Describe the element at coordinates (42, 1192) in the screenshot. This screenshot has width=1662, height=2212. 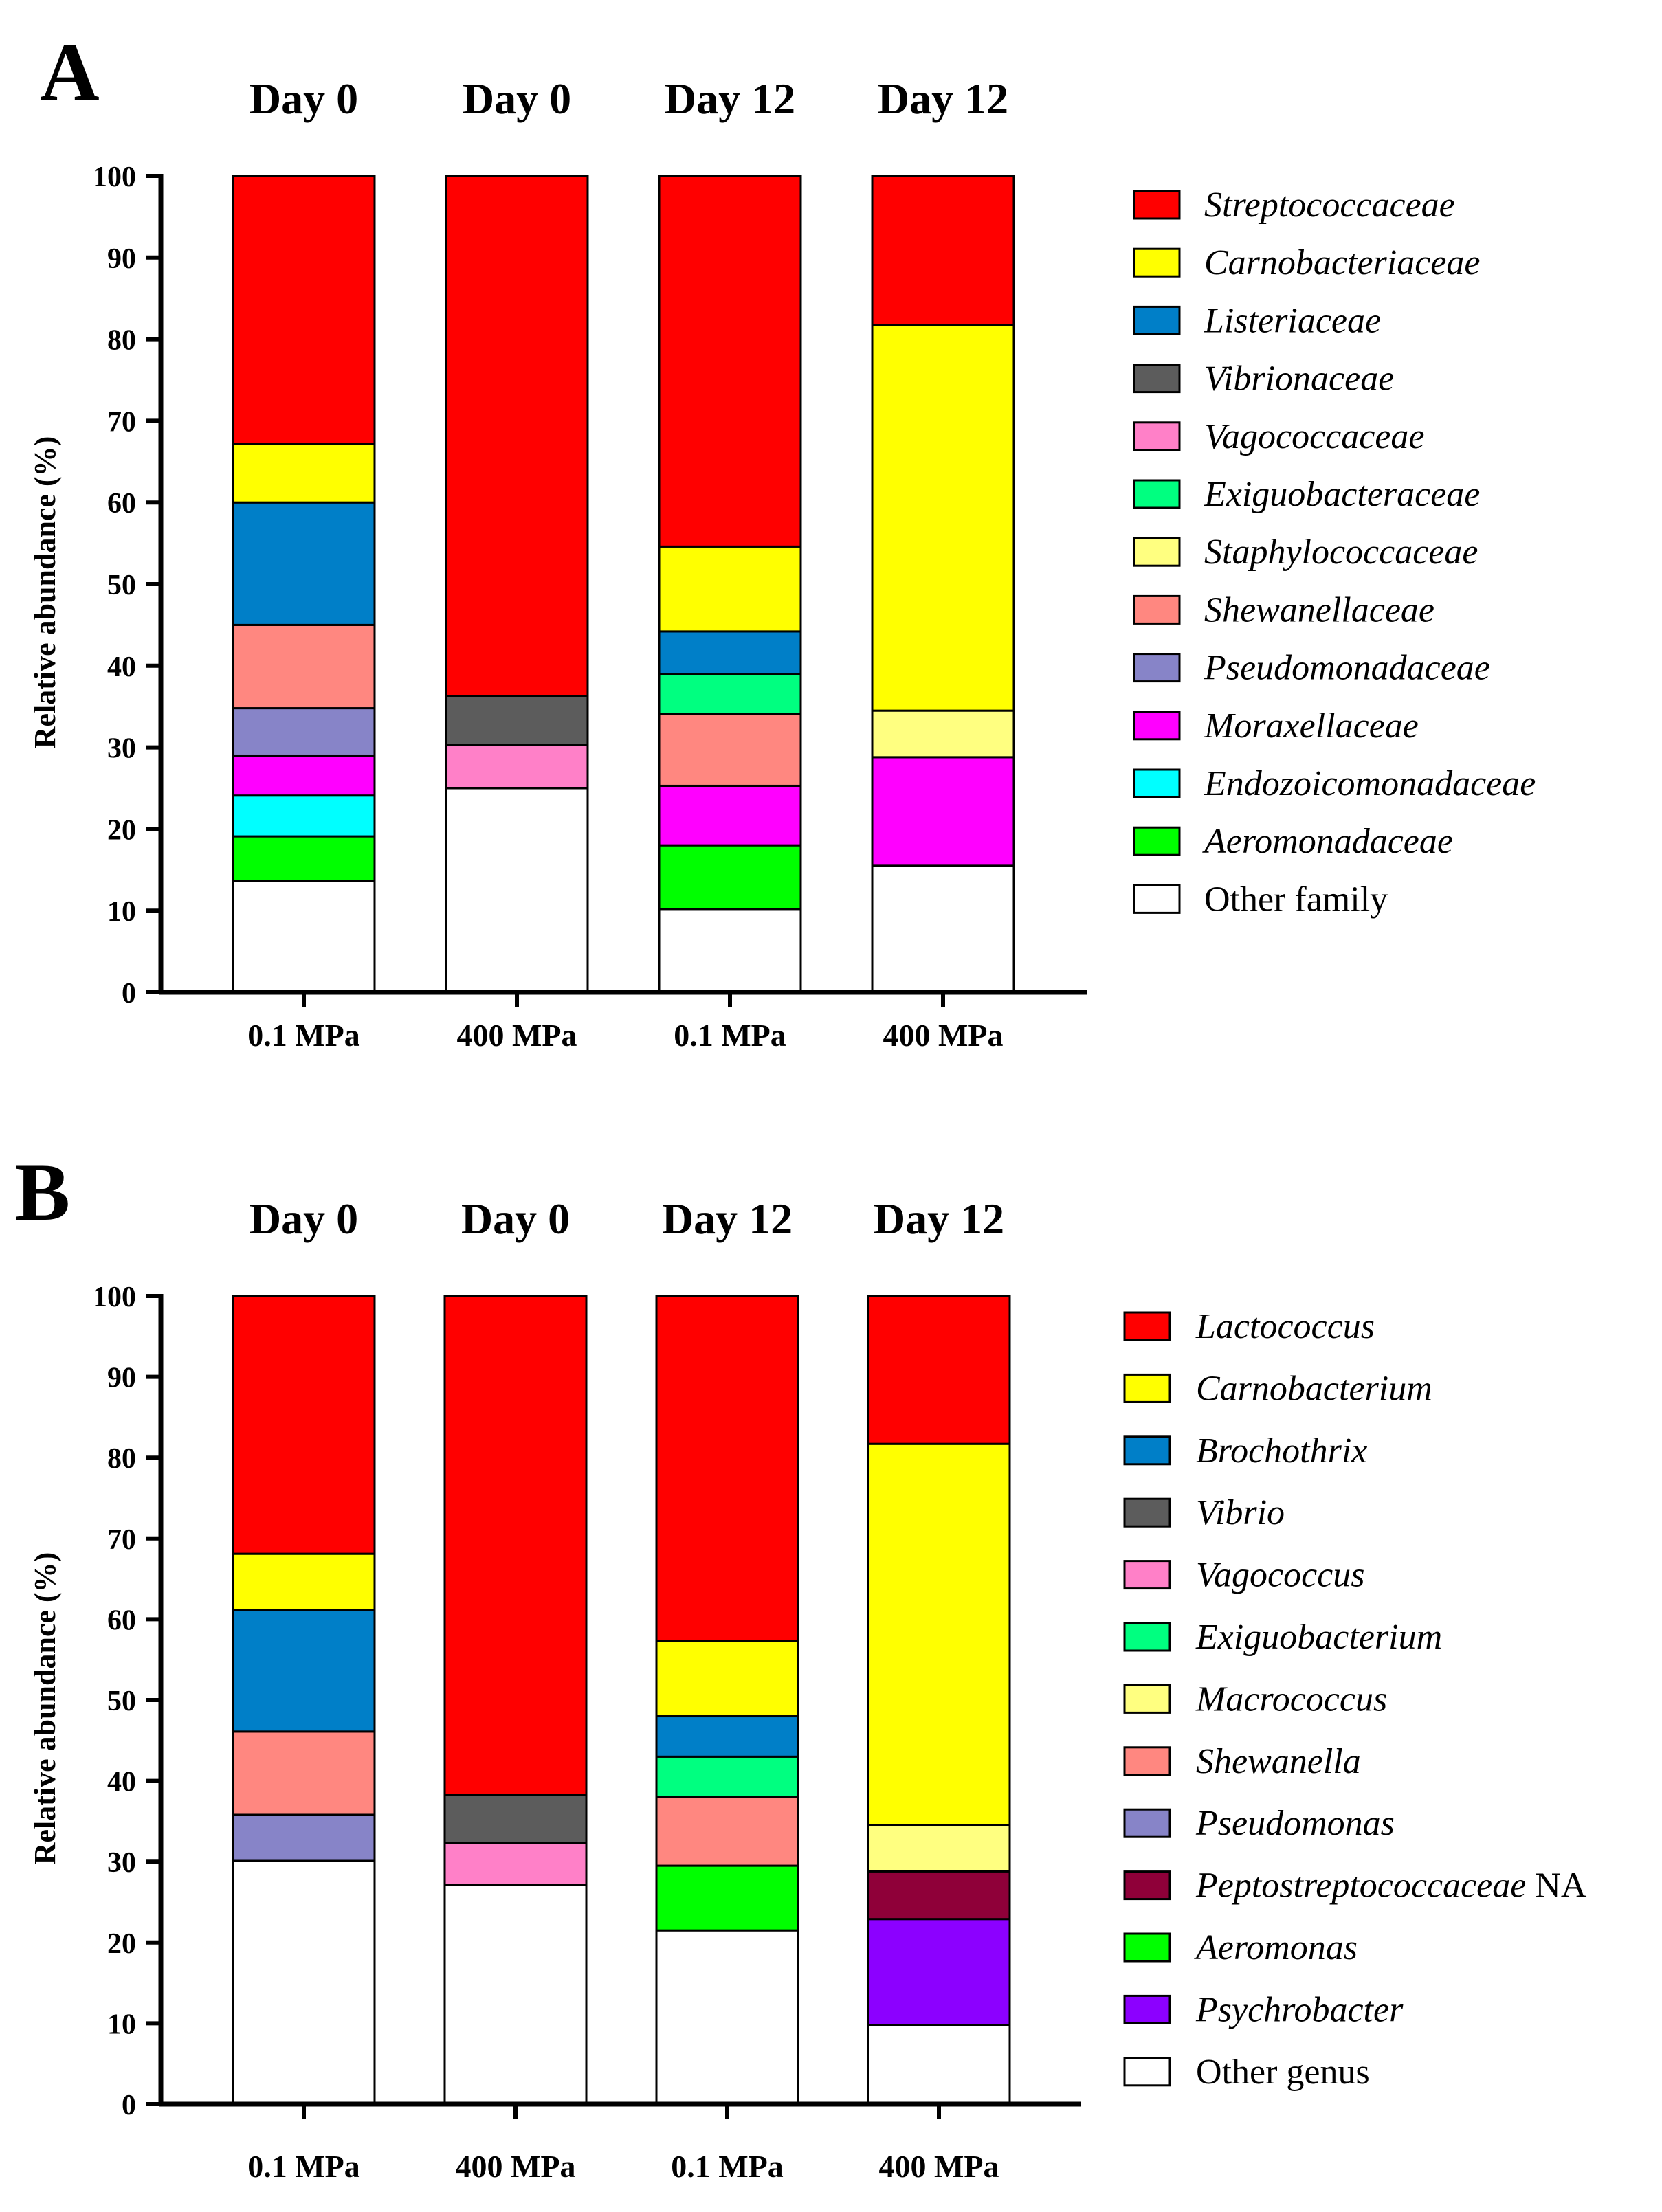
I see `panel-letter: B` at that location.